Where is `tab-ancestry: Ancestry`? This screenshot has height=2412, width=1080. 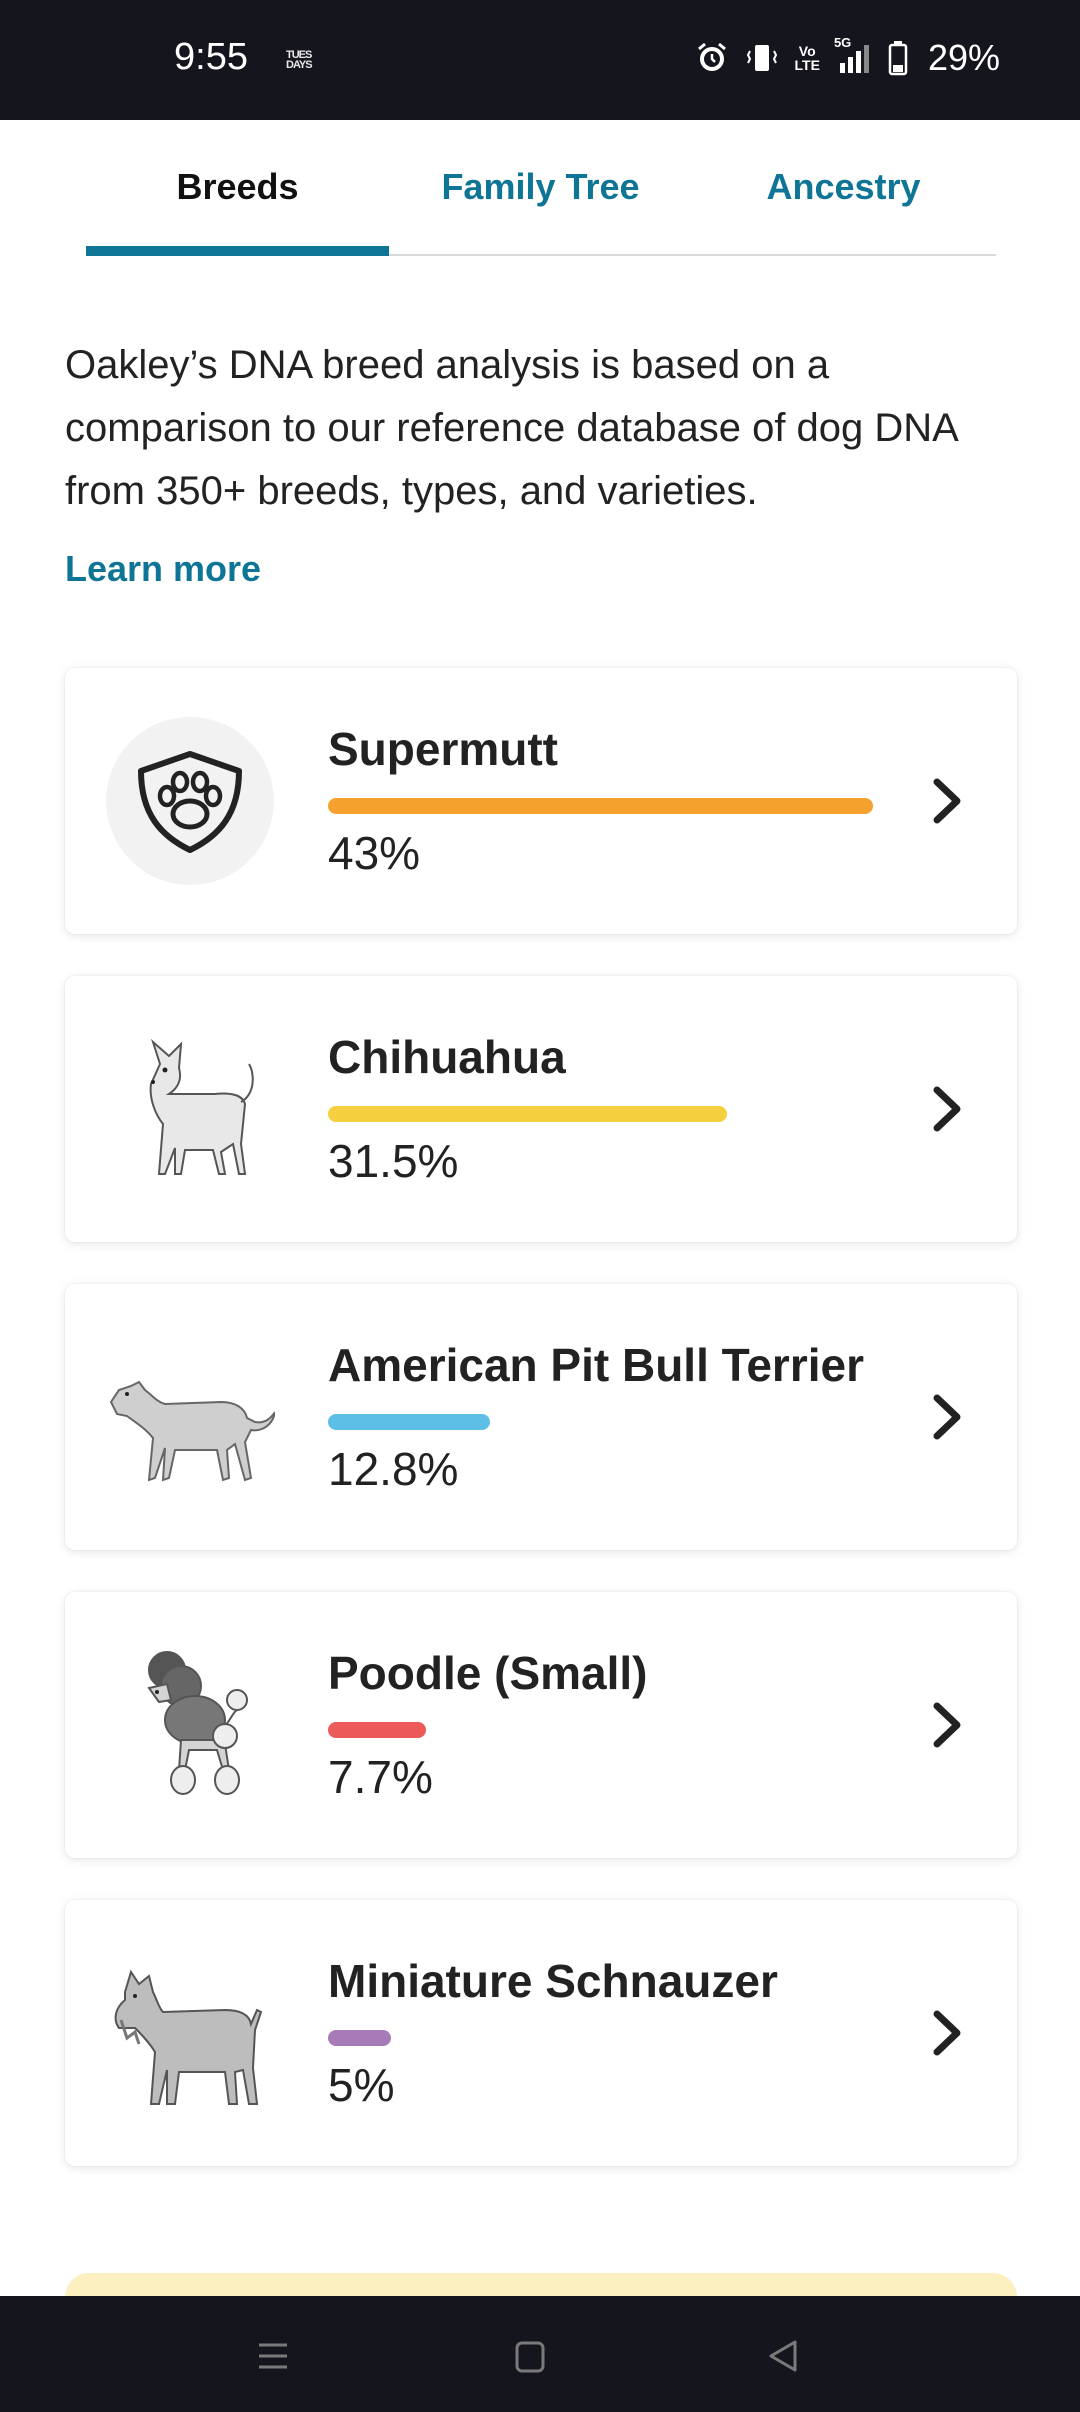 tab-ancestry: Ancestry is located at coordinates (843, 186).